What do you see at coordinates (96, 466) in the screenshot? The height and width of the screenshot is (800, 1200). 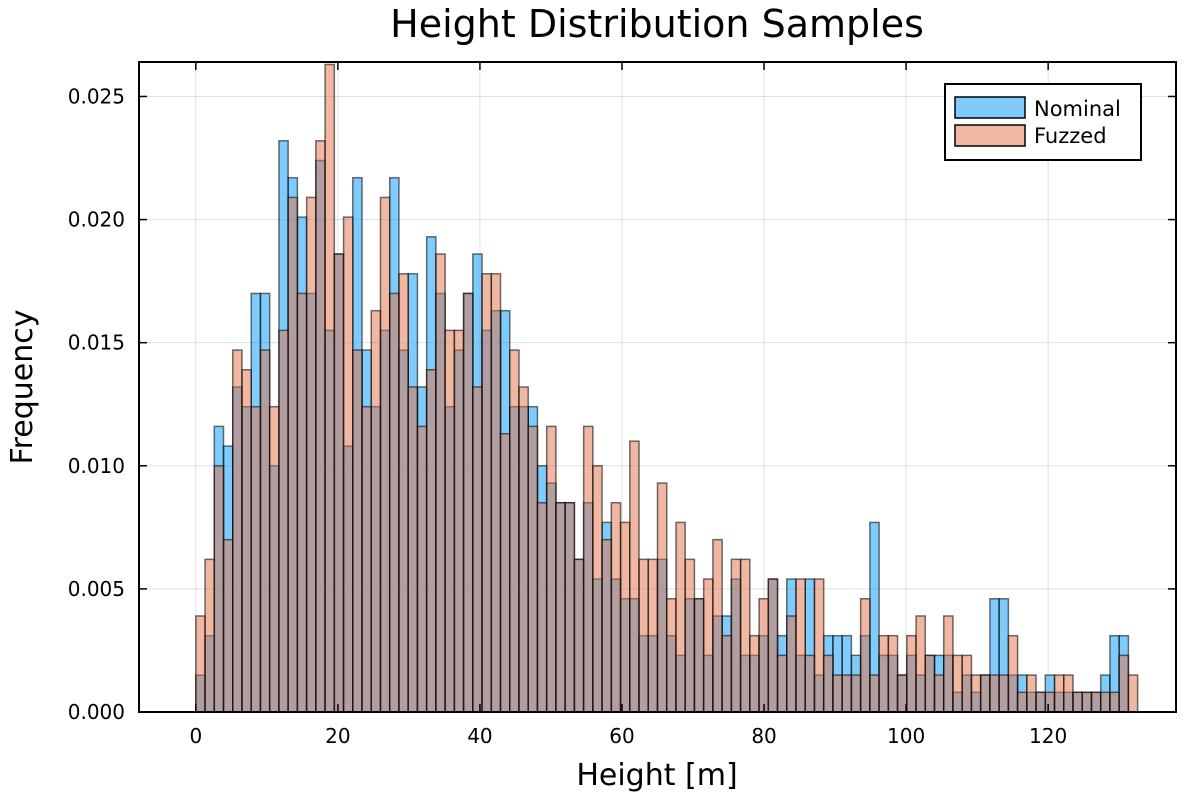 I see `y-tick-label: 0.010` at bounding box center [96, 466].